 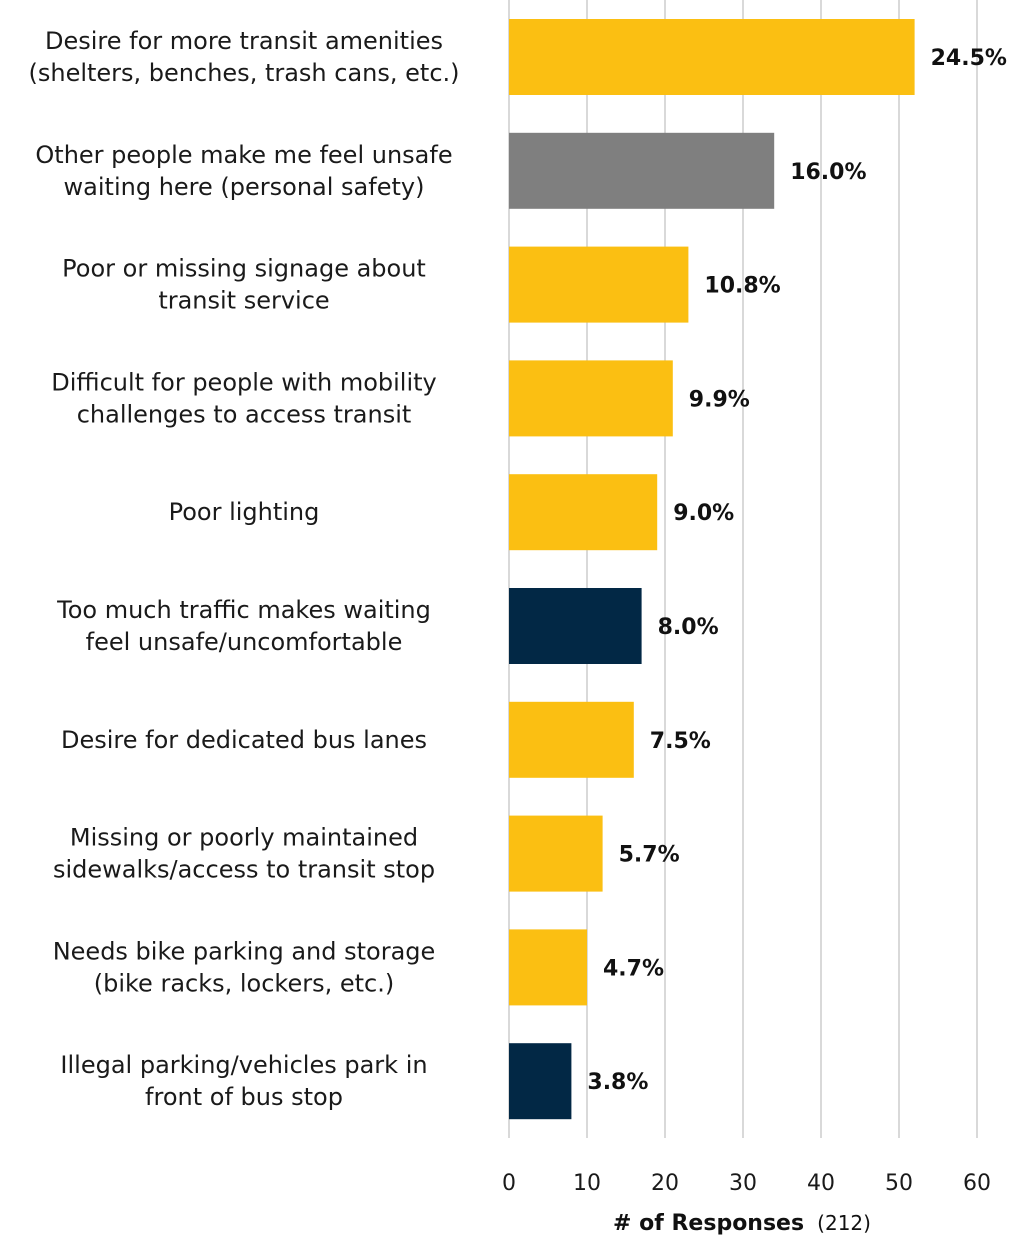 I want to click on x-tick-label-10: 10, so click(x=587, y=1183).